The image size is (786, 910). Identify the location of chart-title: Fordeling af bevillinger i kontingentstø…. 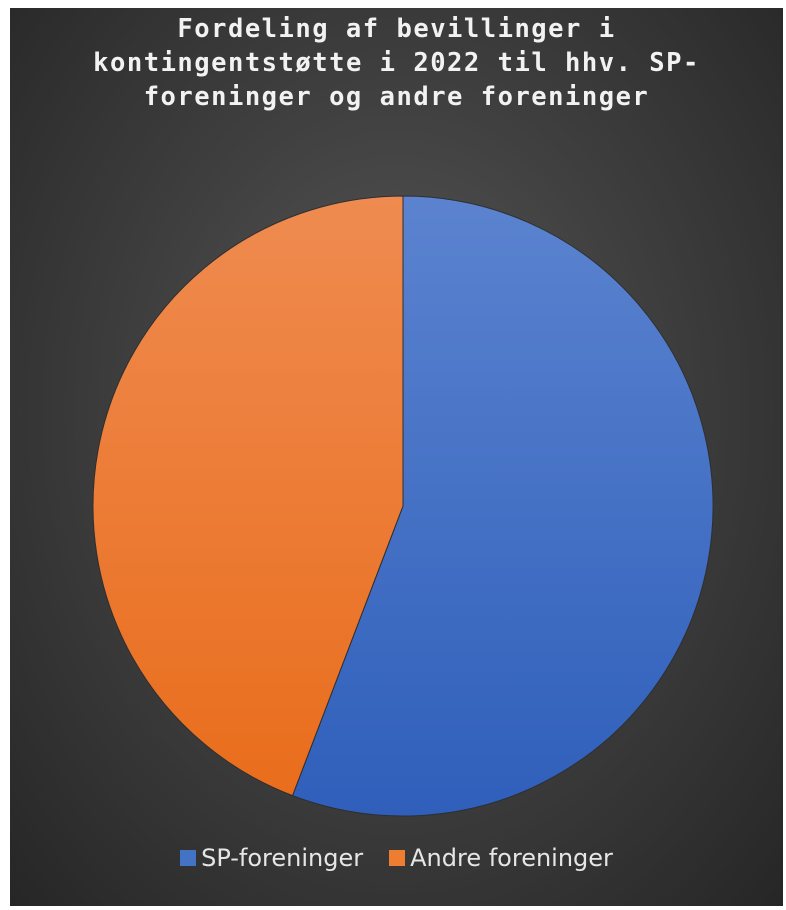
(396, 63).